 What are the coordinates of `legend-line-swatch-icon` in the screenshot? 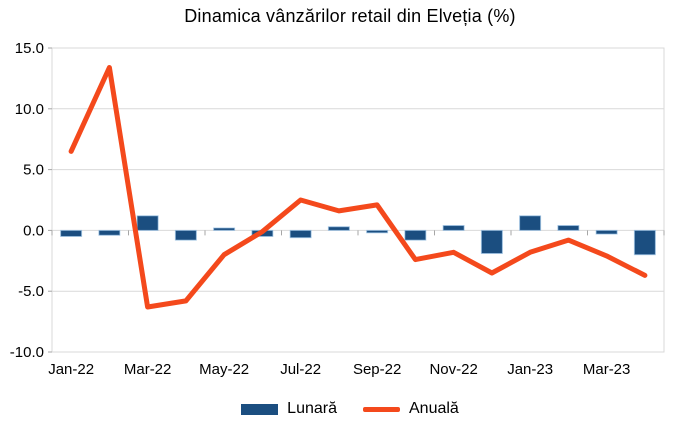 It's located at (381, 409).